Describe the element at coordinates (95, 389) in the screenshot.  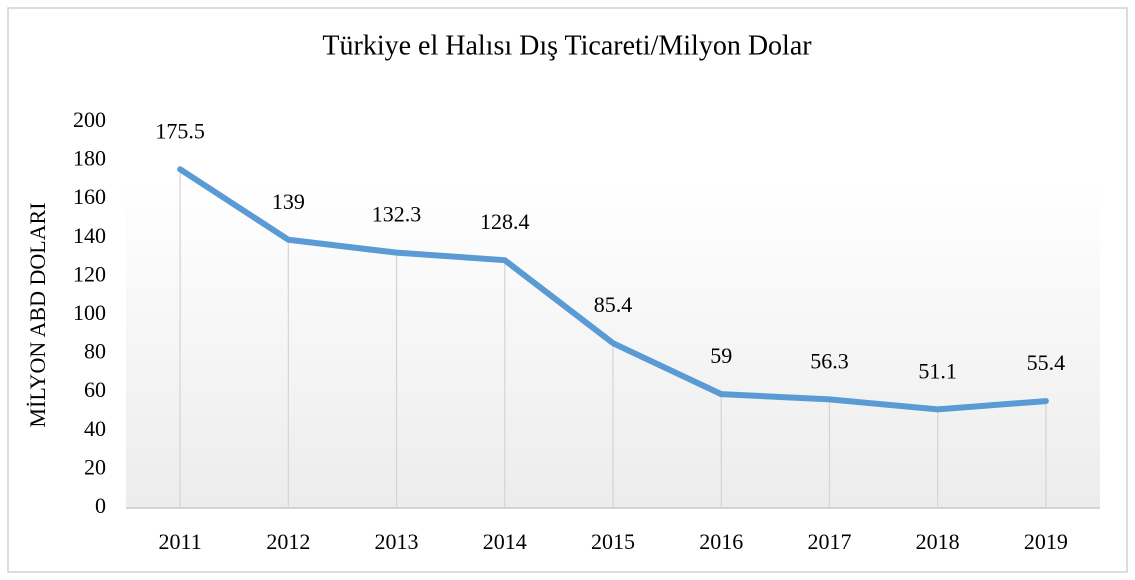
I see `y-tick-label: 60` at that location.